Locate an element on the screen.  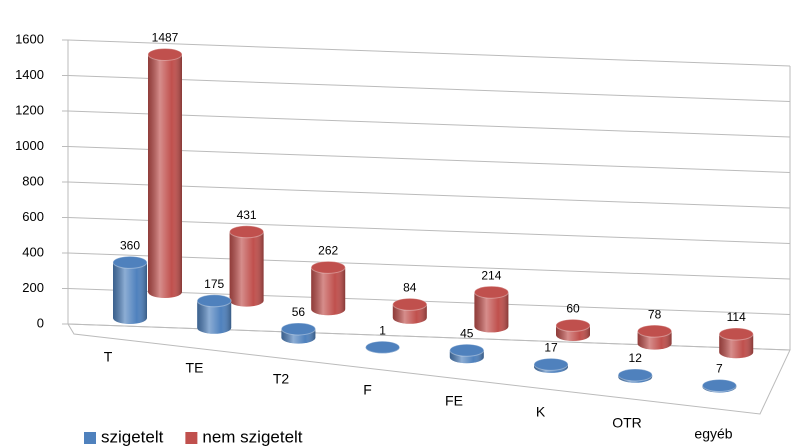
x-tick-label: TE is located at coordinates (195, 368).